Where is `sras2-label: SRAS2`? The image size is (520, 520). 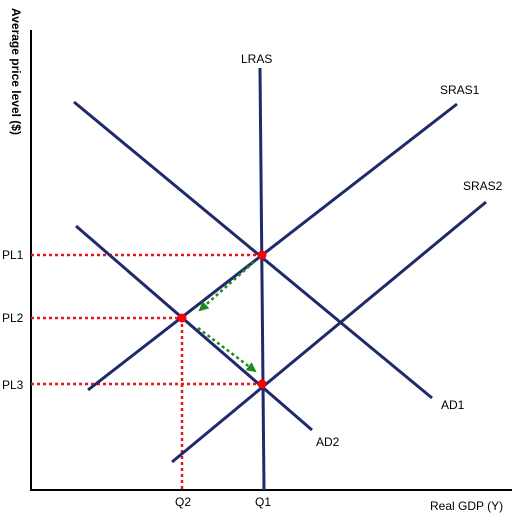 sras2-label: SRAS2 is located at coordinates (483, 186).